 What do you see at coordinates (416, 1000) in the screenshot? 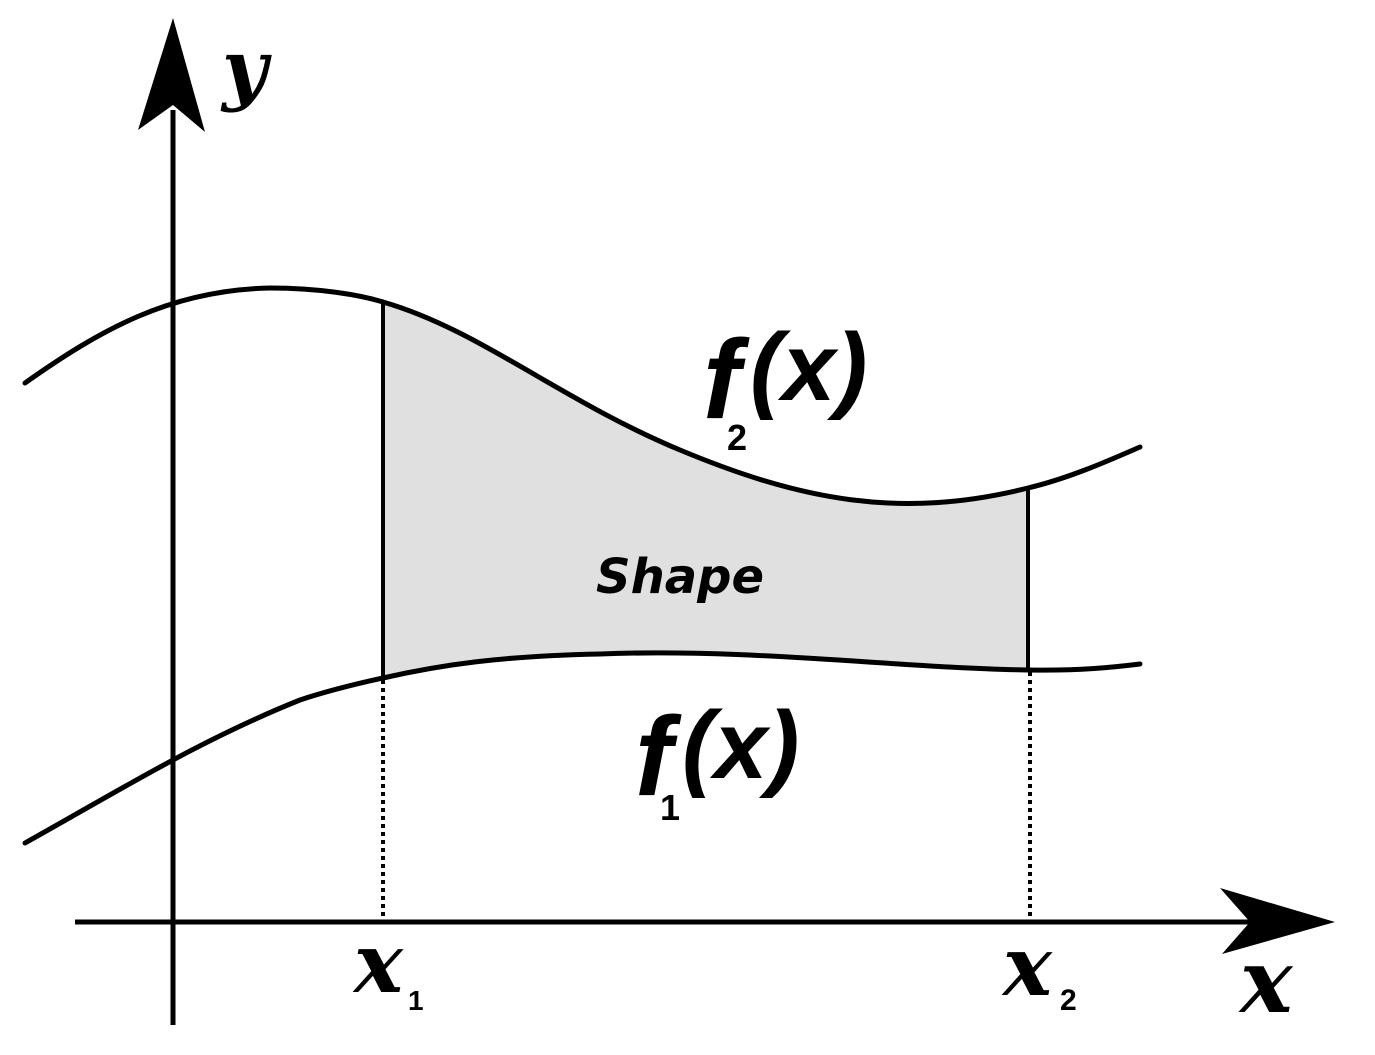
I see `bound-left-subscript: 1` at bounding box center [416, 1000].